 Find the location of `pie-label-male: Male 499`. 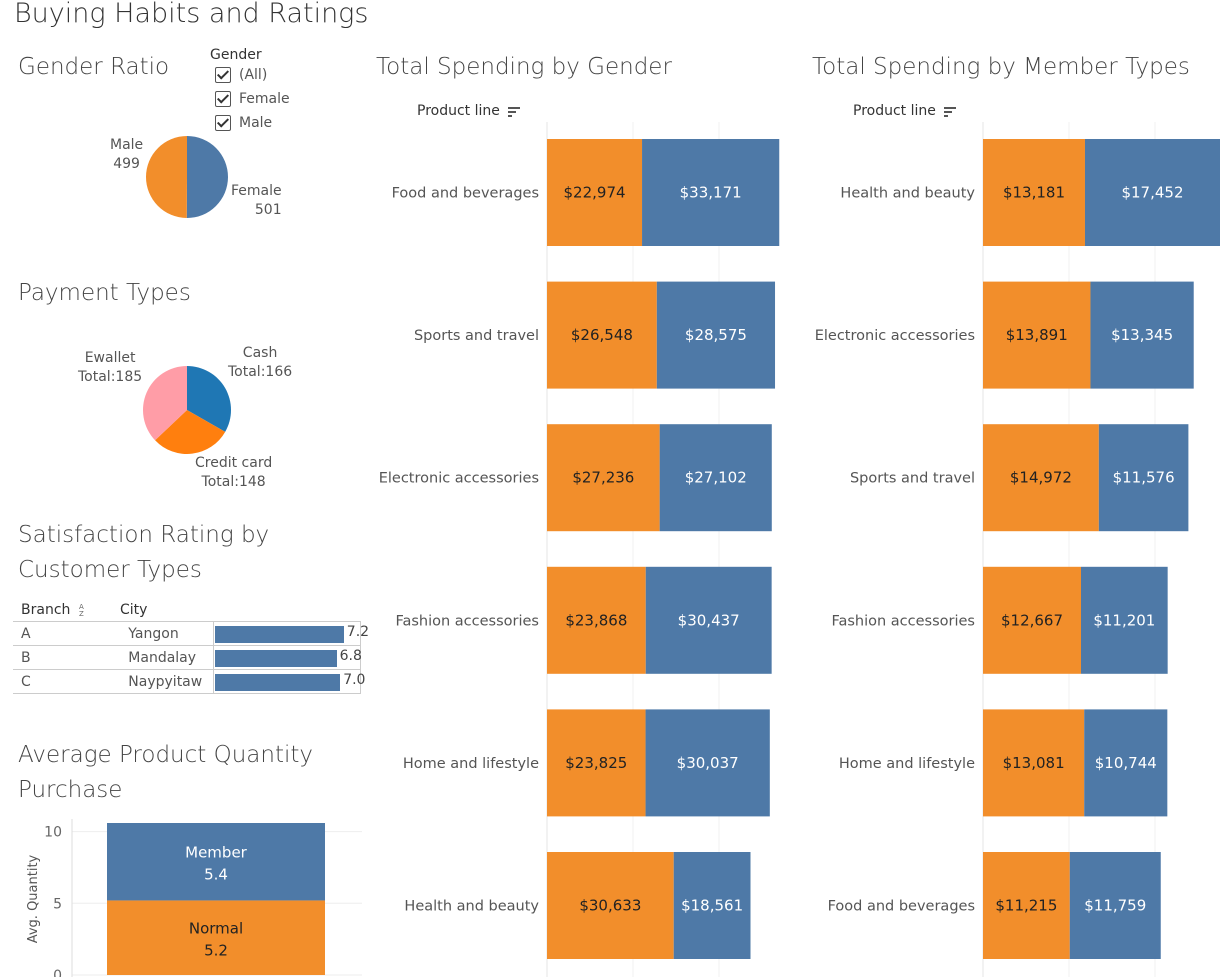

pie-label-male: Male 499 is located at coordinates (126, 154).